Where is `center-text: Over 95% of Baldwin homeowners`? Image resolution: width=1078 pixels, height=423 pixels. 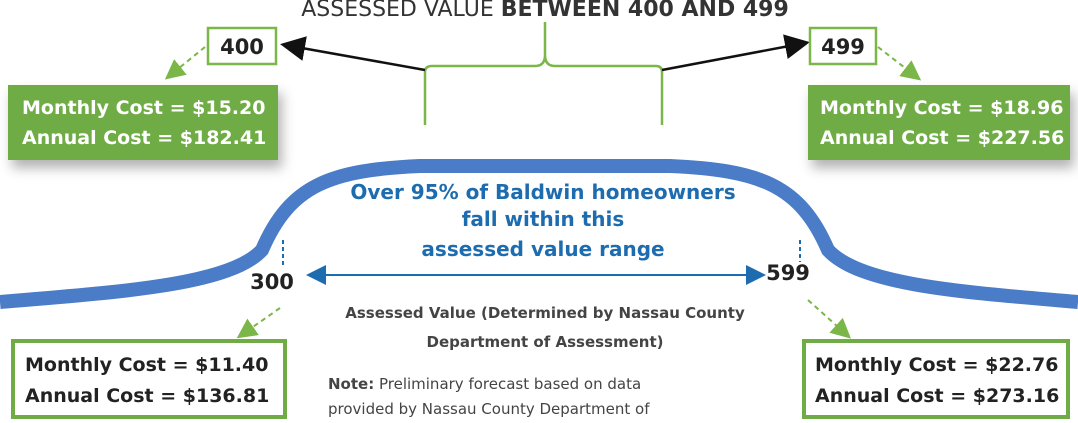
center-text: Over 95% of Baldwin homeowners is located at coordinates (542, 192).